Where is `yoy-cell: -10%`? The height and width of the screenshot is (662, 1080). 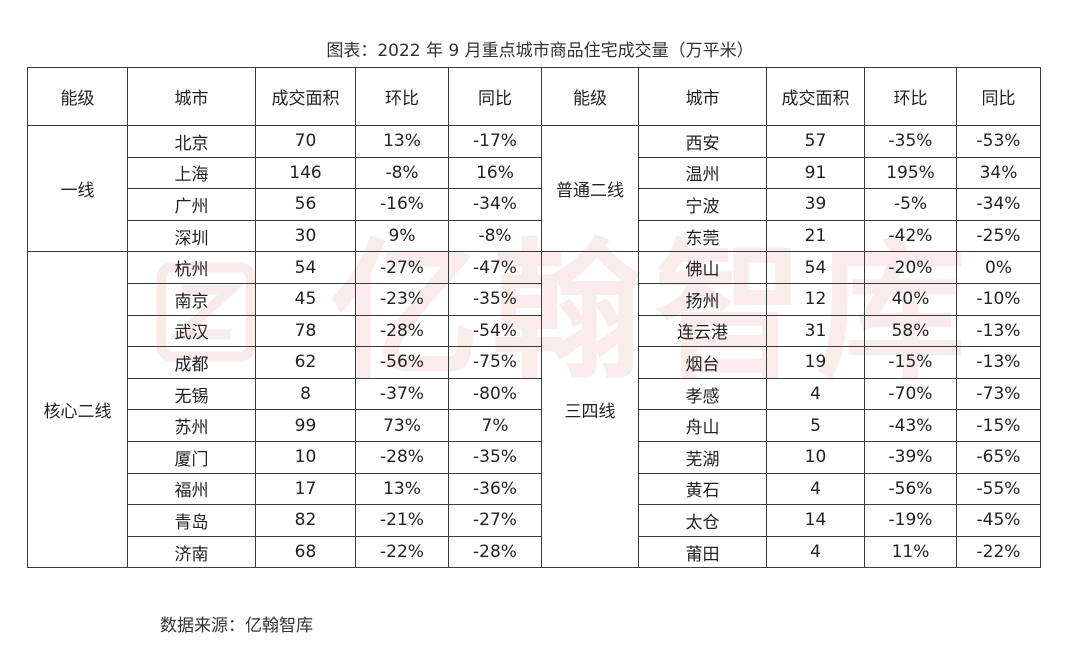
yoy-cell: -10% is located at coordinates (998, 299).